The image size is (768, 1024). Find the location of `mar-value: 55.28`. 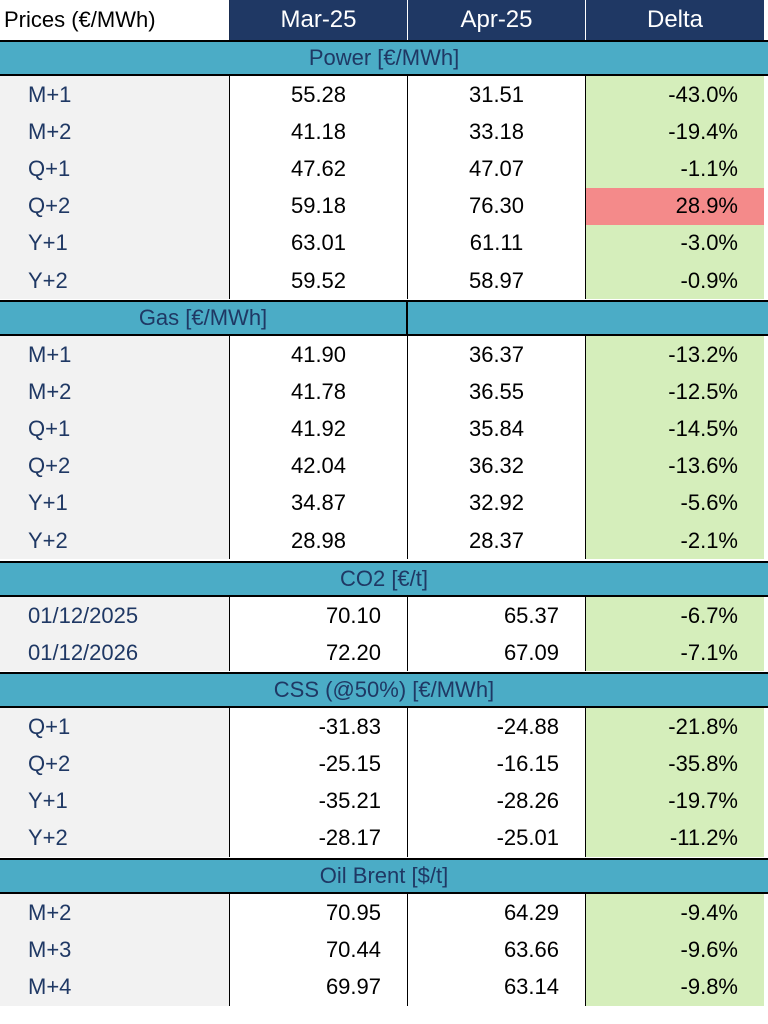

mar-value: 55.28 is located at coordinates (319, 95).